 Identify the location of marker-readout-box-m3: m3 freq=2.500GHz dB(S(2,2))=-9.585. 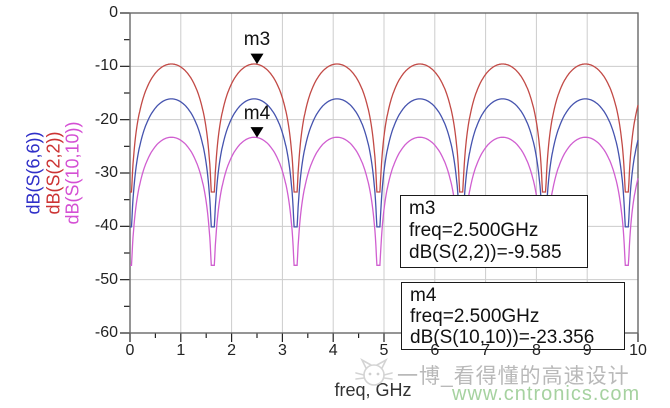
(494, 231).